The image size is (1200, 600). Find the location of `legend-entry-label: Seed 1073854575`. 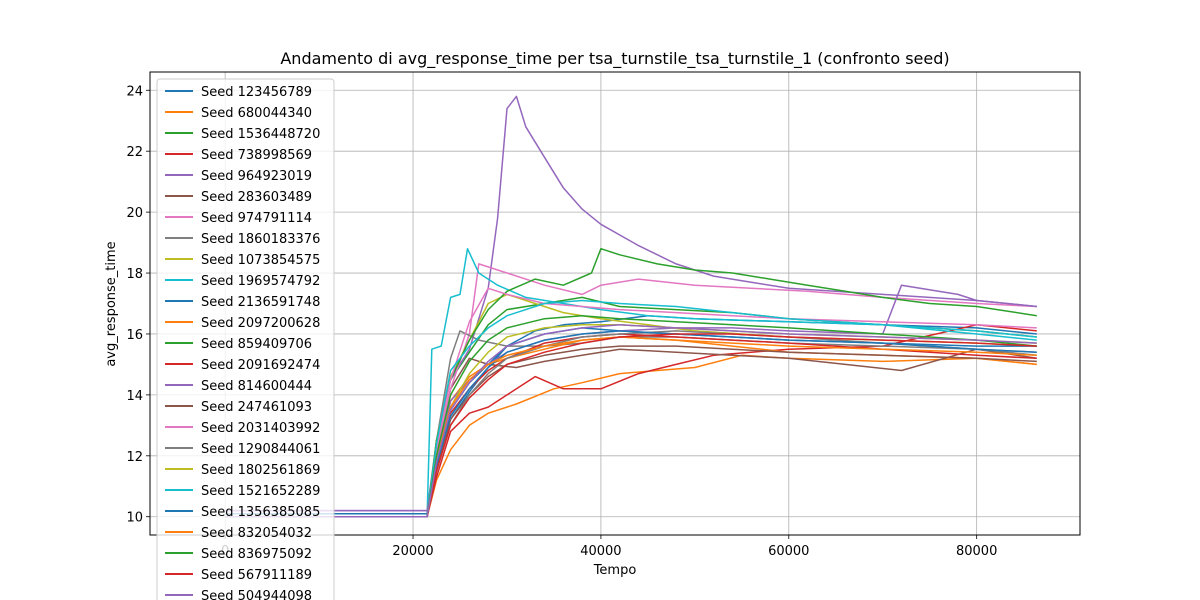

legend-entry-label: Seed 1073854575 is located at coordinates (260, 260).